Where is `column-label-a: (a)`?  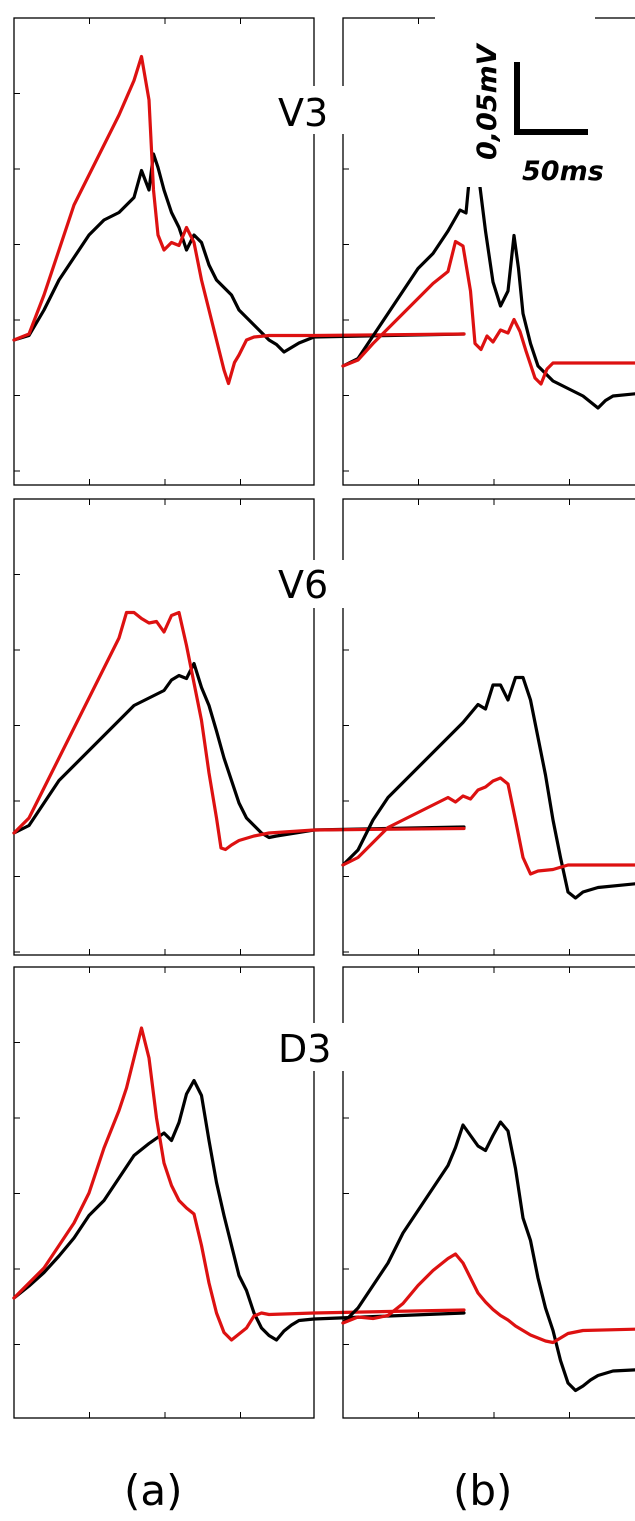
column-label-a: (a) is located at coordinates (153, 1490).